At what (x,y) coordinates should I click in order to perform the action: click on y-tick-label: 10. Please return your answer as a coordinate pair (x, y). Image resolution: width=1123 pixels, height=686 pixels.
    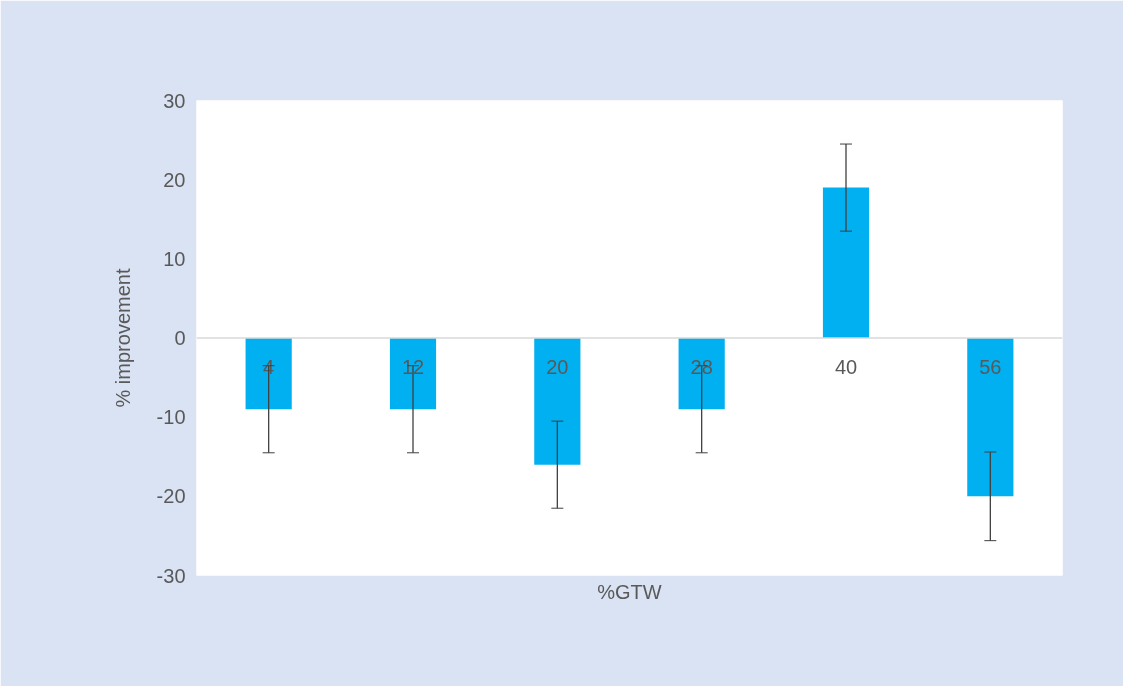
    Looking at the image, I should click on (174, 258).